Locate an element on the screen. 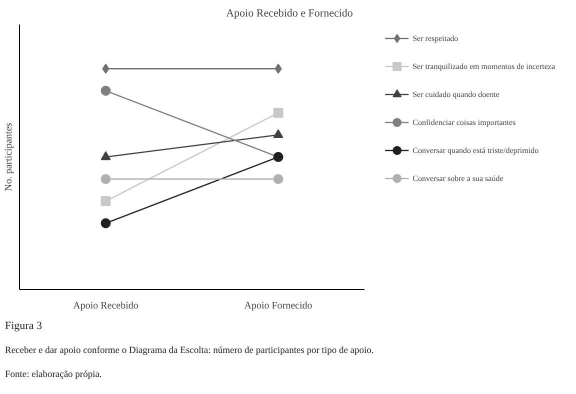 This screenshot has height=394, width=576. legend-label: Ser cuidado quando doente is located at coordinates (456, 94).